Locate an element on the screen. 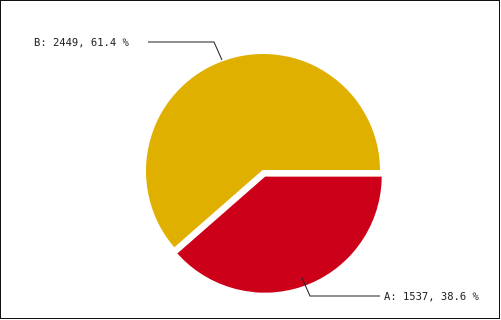  leader-line-b is located at coordinates (185, 51).